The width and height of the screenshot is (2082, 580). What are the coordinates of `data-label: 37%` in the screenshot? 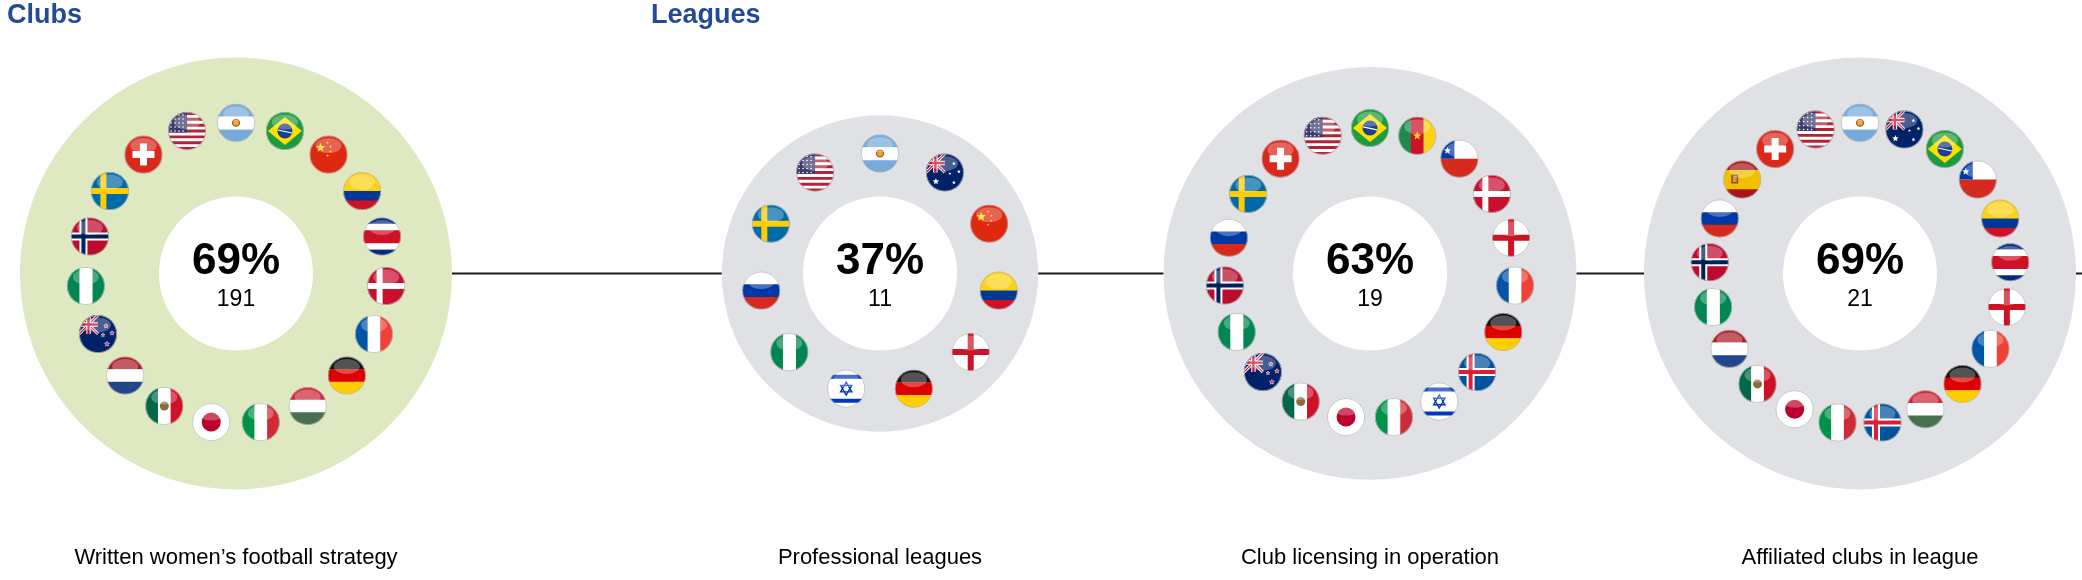 It's located at (880, 258).